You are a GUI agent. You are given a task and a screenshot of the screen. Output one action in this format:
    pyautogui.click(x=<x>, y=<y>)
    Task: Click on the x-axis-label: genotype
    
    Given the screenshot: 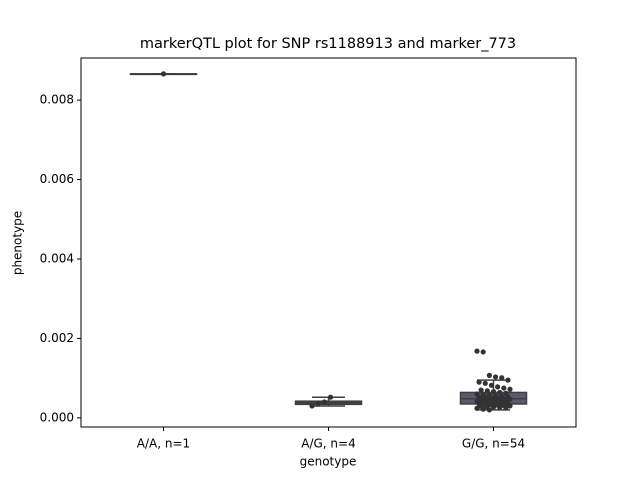 What is the action you would take?
    pyautogui.click(x=328, y=462)
    